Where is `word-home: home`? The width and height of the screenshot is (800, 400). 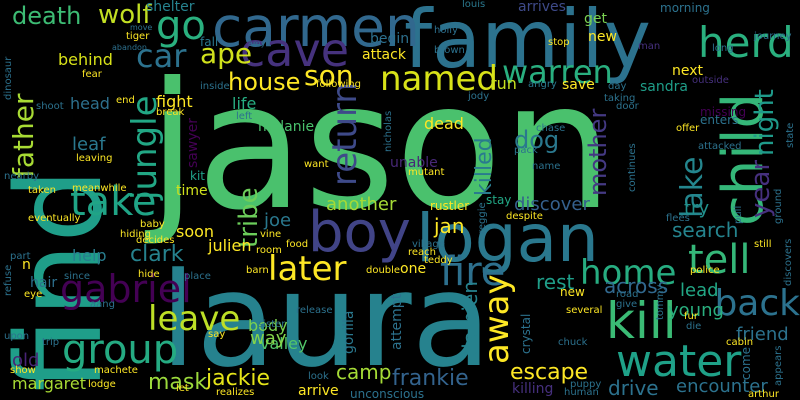
word-home: home is located at coordinates (628, 273).